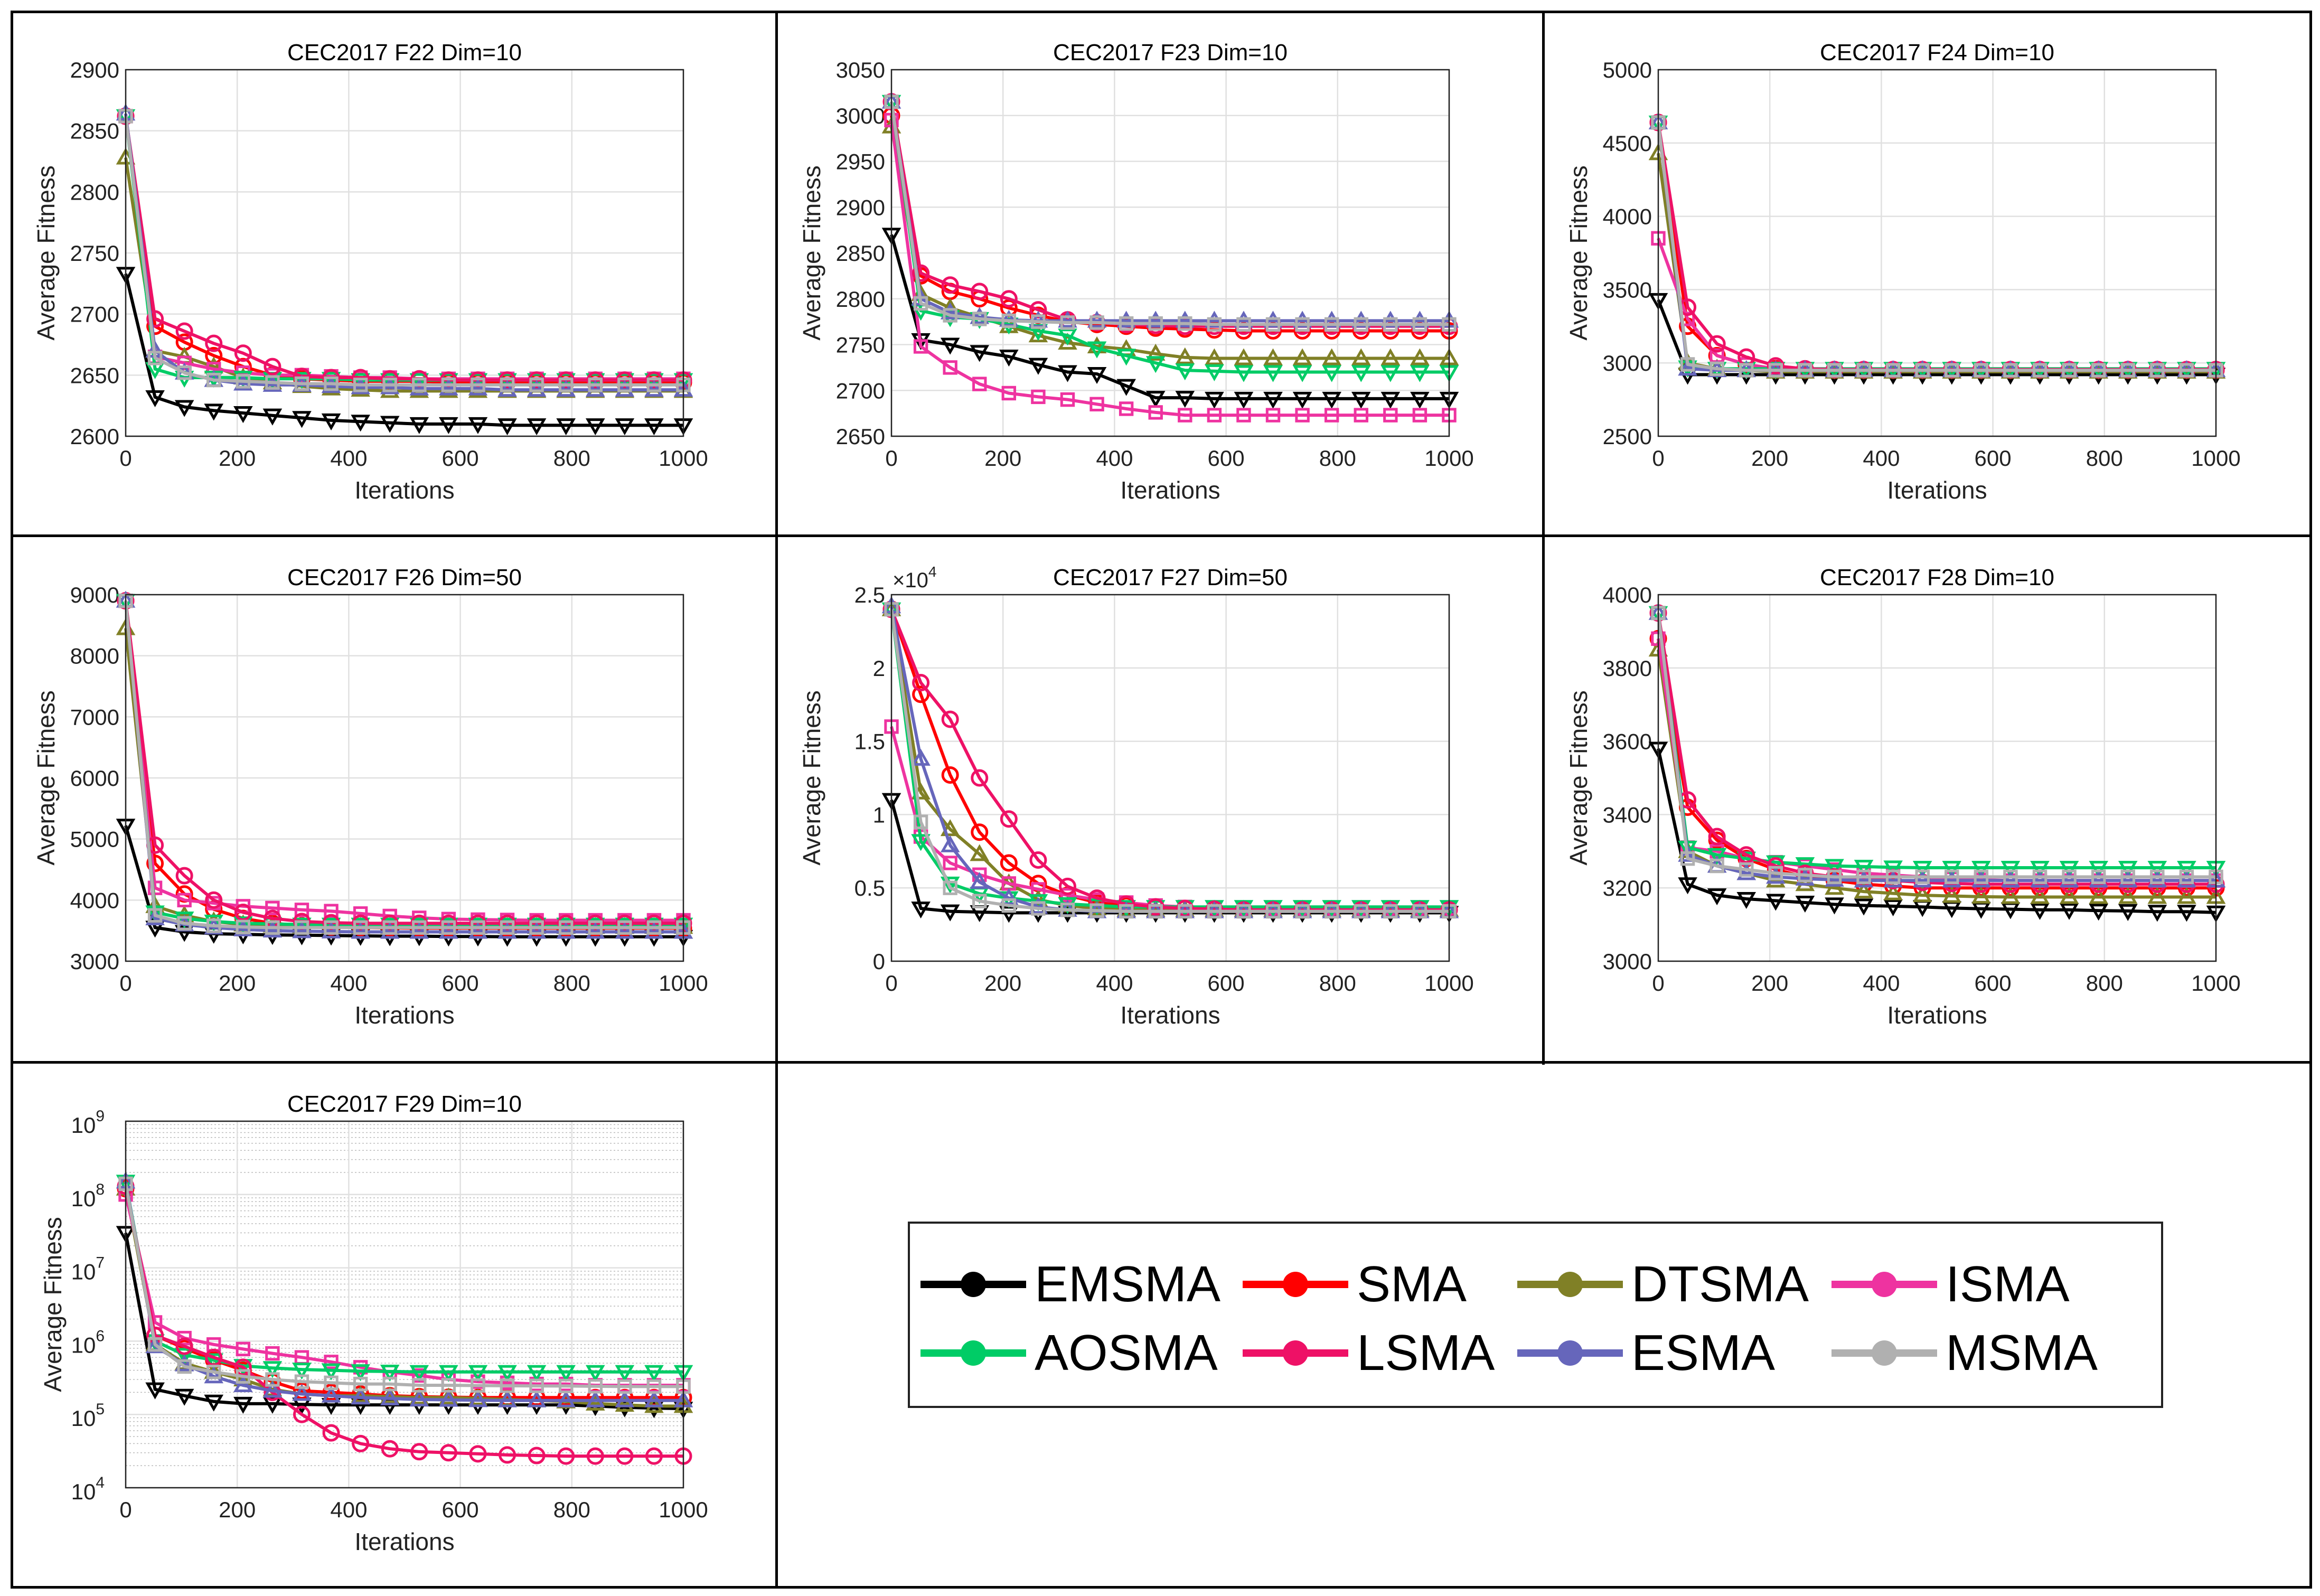 The height and width of the screenshot is (1596, 2320). What do you see at coordinates (404, 1104) in the screenshot?
I see `chart-title: CEC2017 F29 Dim=10` at bounding box center [404, 1104].